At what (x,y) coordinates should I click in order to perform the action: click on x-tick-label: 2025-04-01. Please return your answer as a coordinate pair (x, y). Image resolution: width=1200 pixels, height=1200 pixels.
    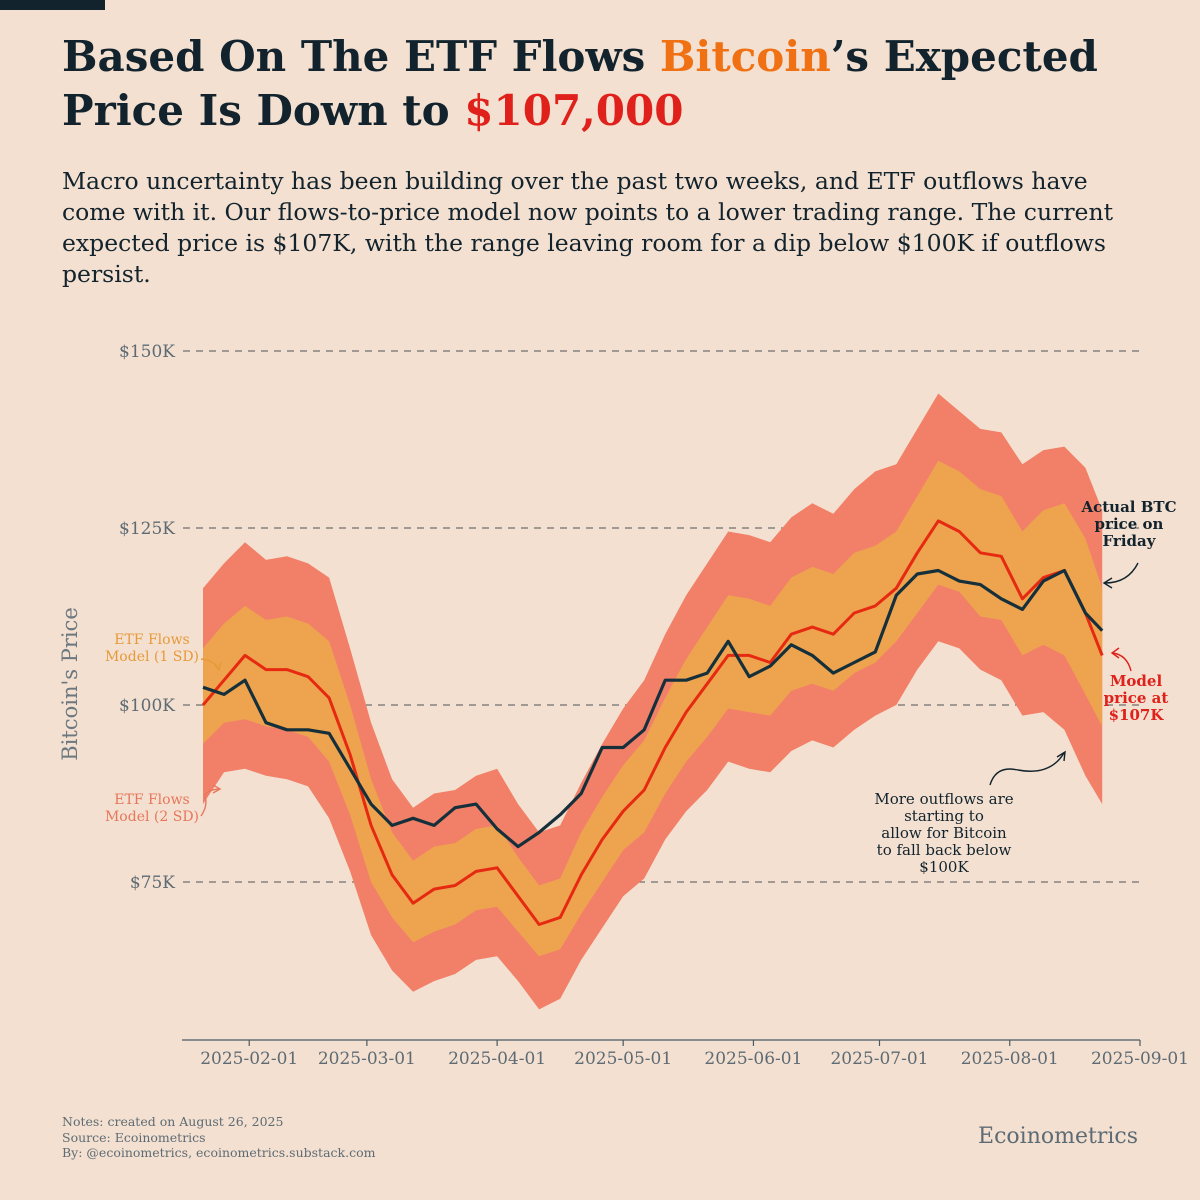
    Looking at the image, I should click on (497, 1059).